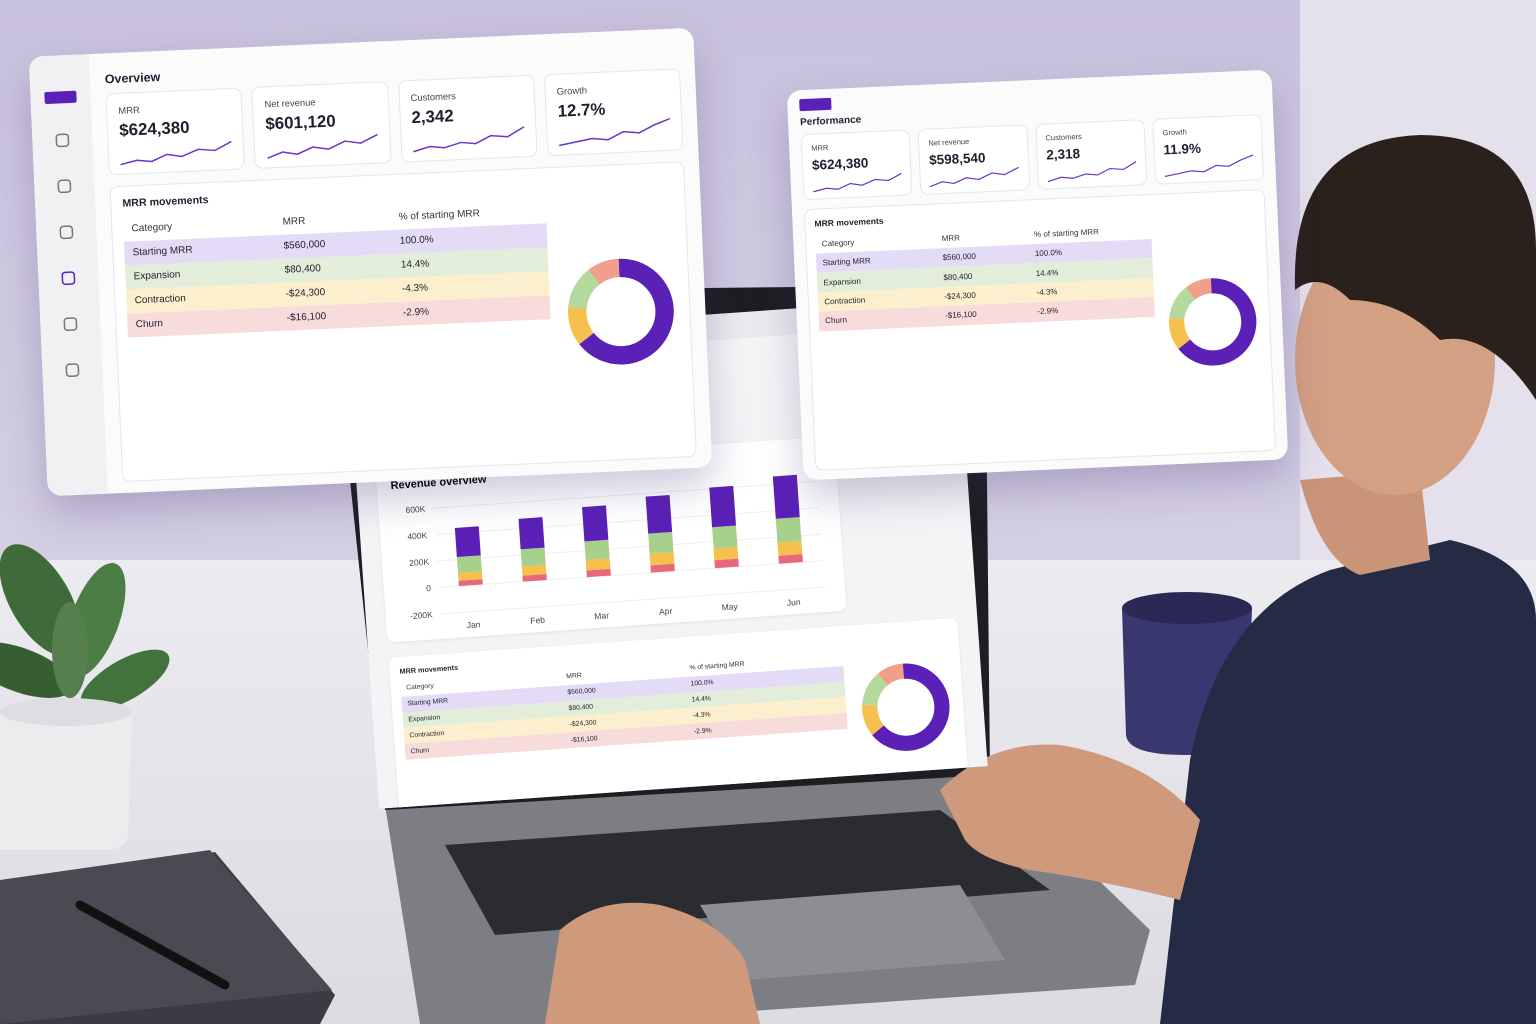 Image resolution: width=1536 pixels, height=1024 pixels. I want to click on table-cell: Contraction, so click(160, 300).